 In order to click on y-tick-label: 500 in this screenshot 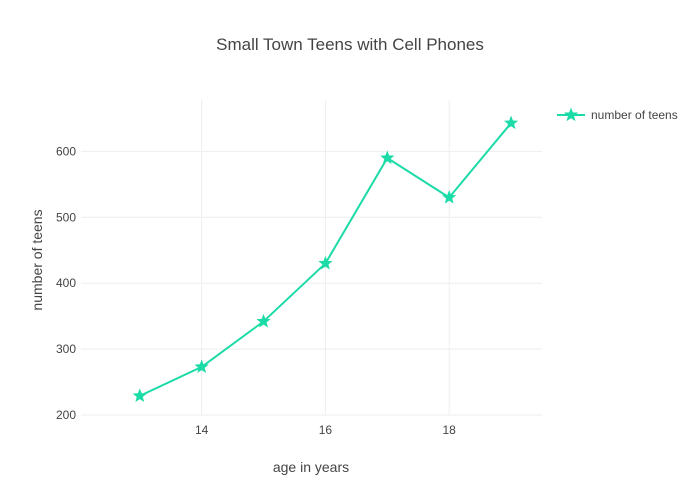, I will do `click(66, 217)`.